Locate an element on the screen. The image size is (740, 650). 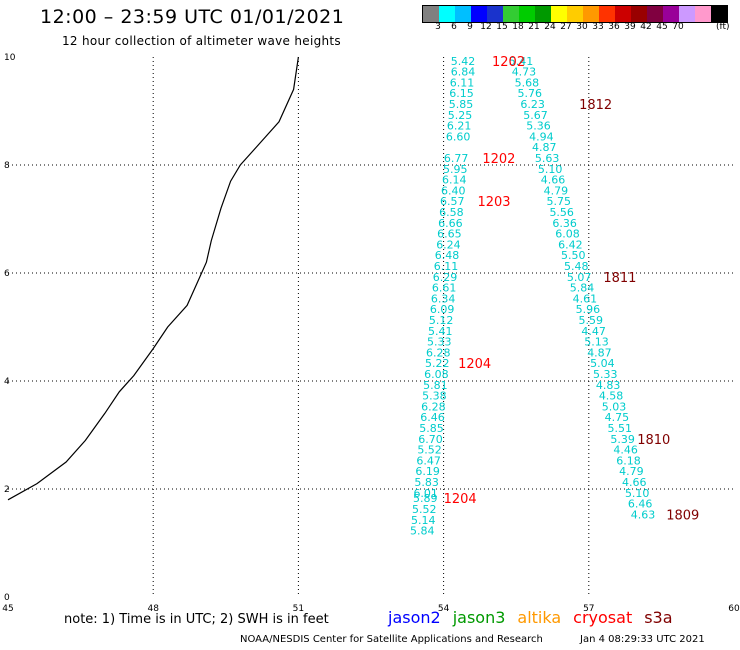
wave-height-value: 5.12 is located at coordinates (441, 320).